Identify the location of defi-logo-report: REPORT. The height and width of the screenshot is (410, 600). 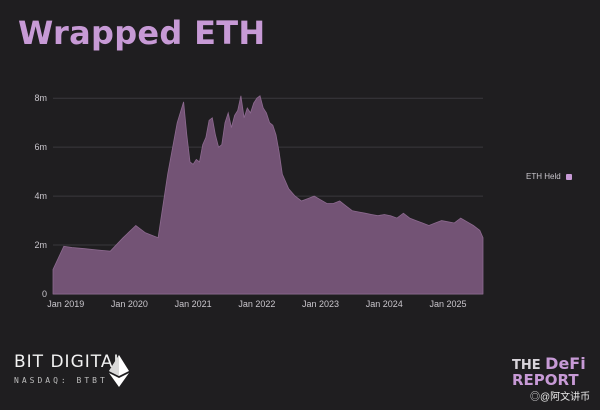
(545, 380).